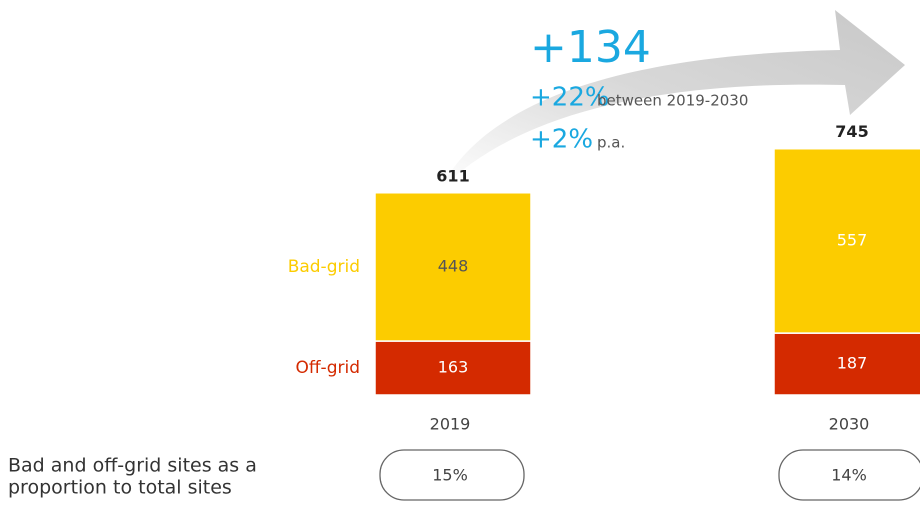 The width and height of the screenshot is (920, 507). I want to click on pct-change-note: between 2019-2030, so click(672, 101).